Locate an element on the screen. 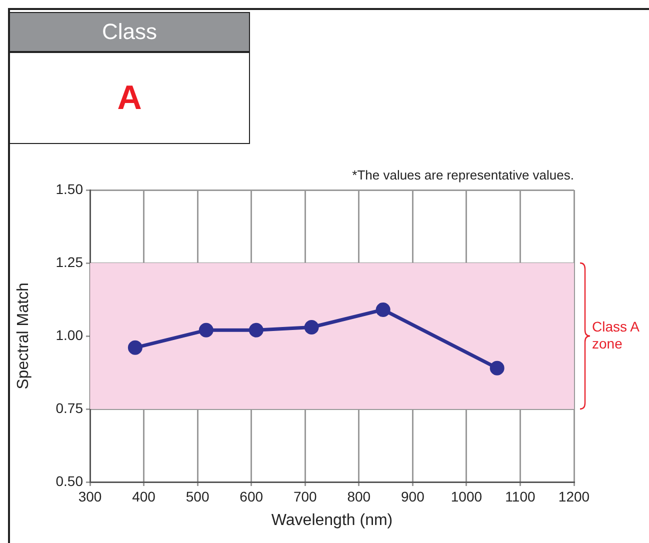 The height and width of the screenshot is (543, 649). x-tick-label: 600 is located at coordinates (252, 496).